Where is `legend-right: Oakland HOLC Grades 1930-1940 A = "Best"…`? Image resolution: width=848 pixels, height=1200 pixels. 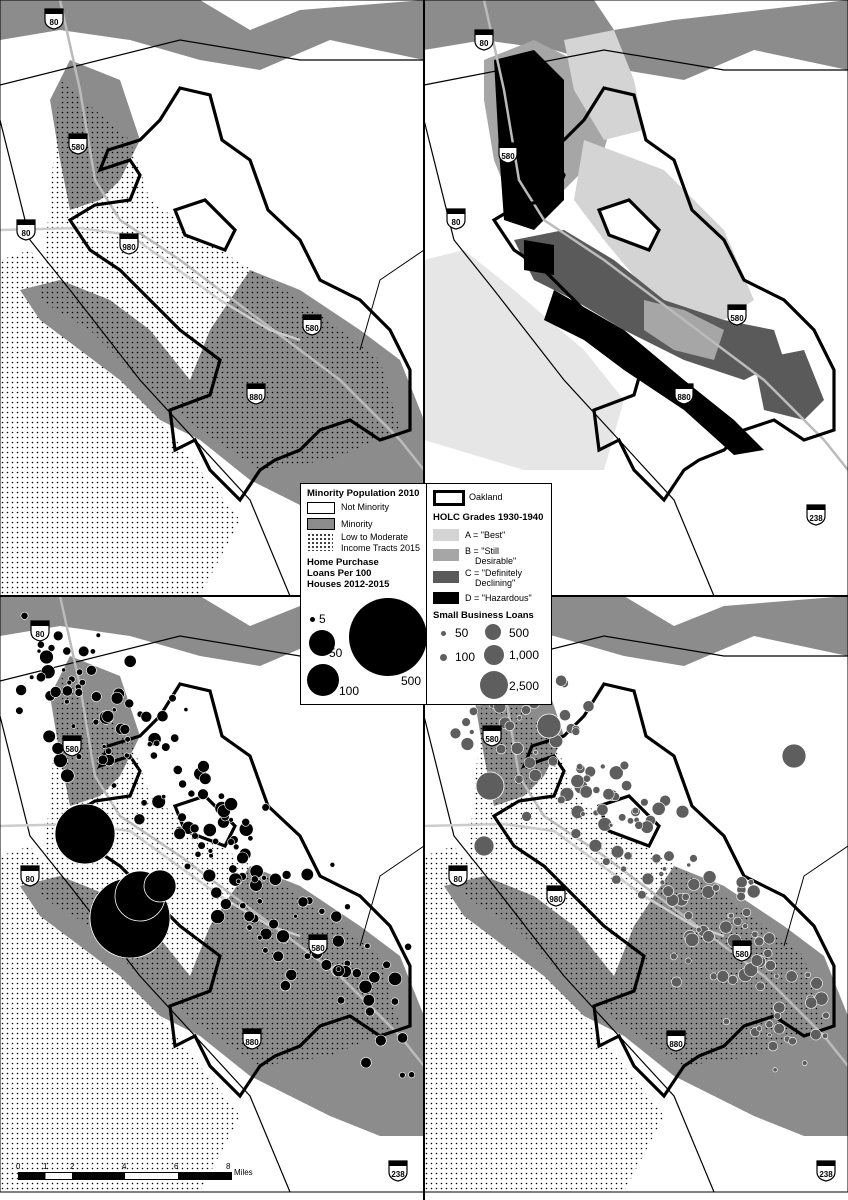
legend-right: Oakland HOLC Grades 1930-1940 A = "Best"… is located at coordinates (489, 594).